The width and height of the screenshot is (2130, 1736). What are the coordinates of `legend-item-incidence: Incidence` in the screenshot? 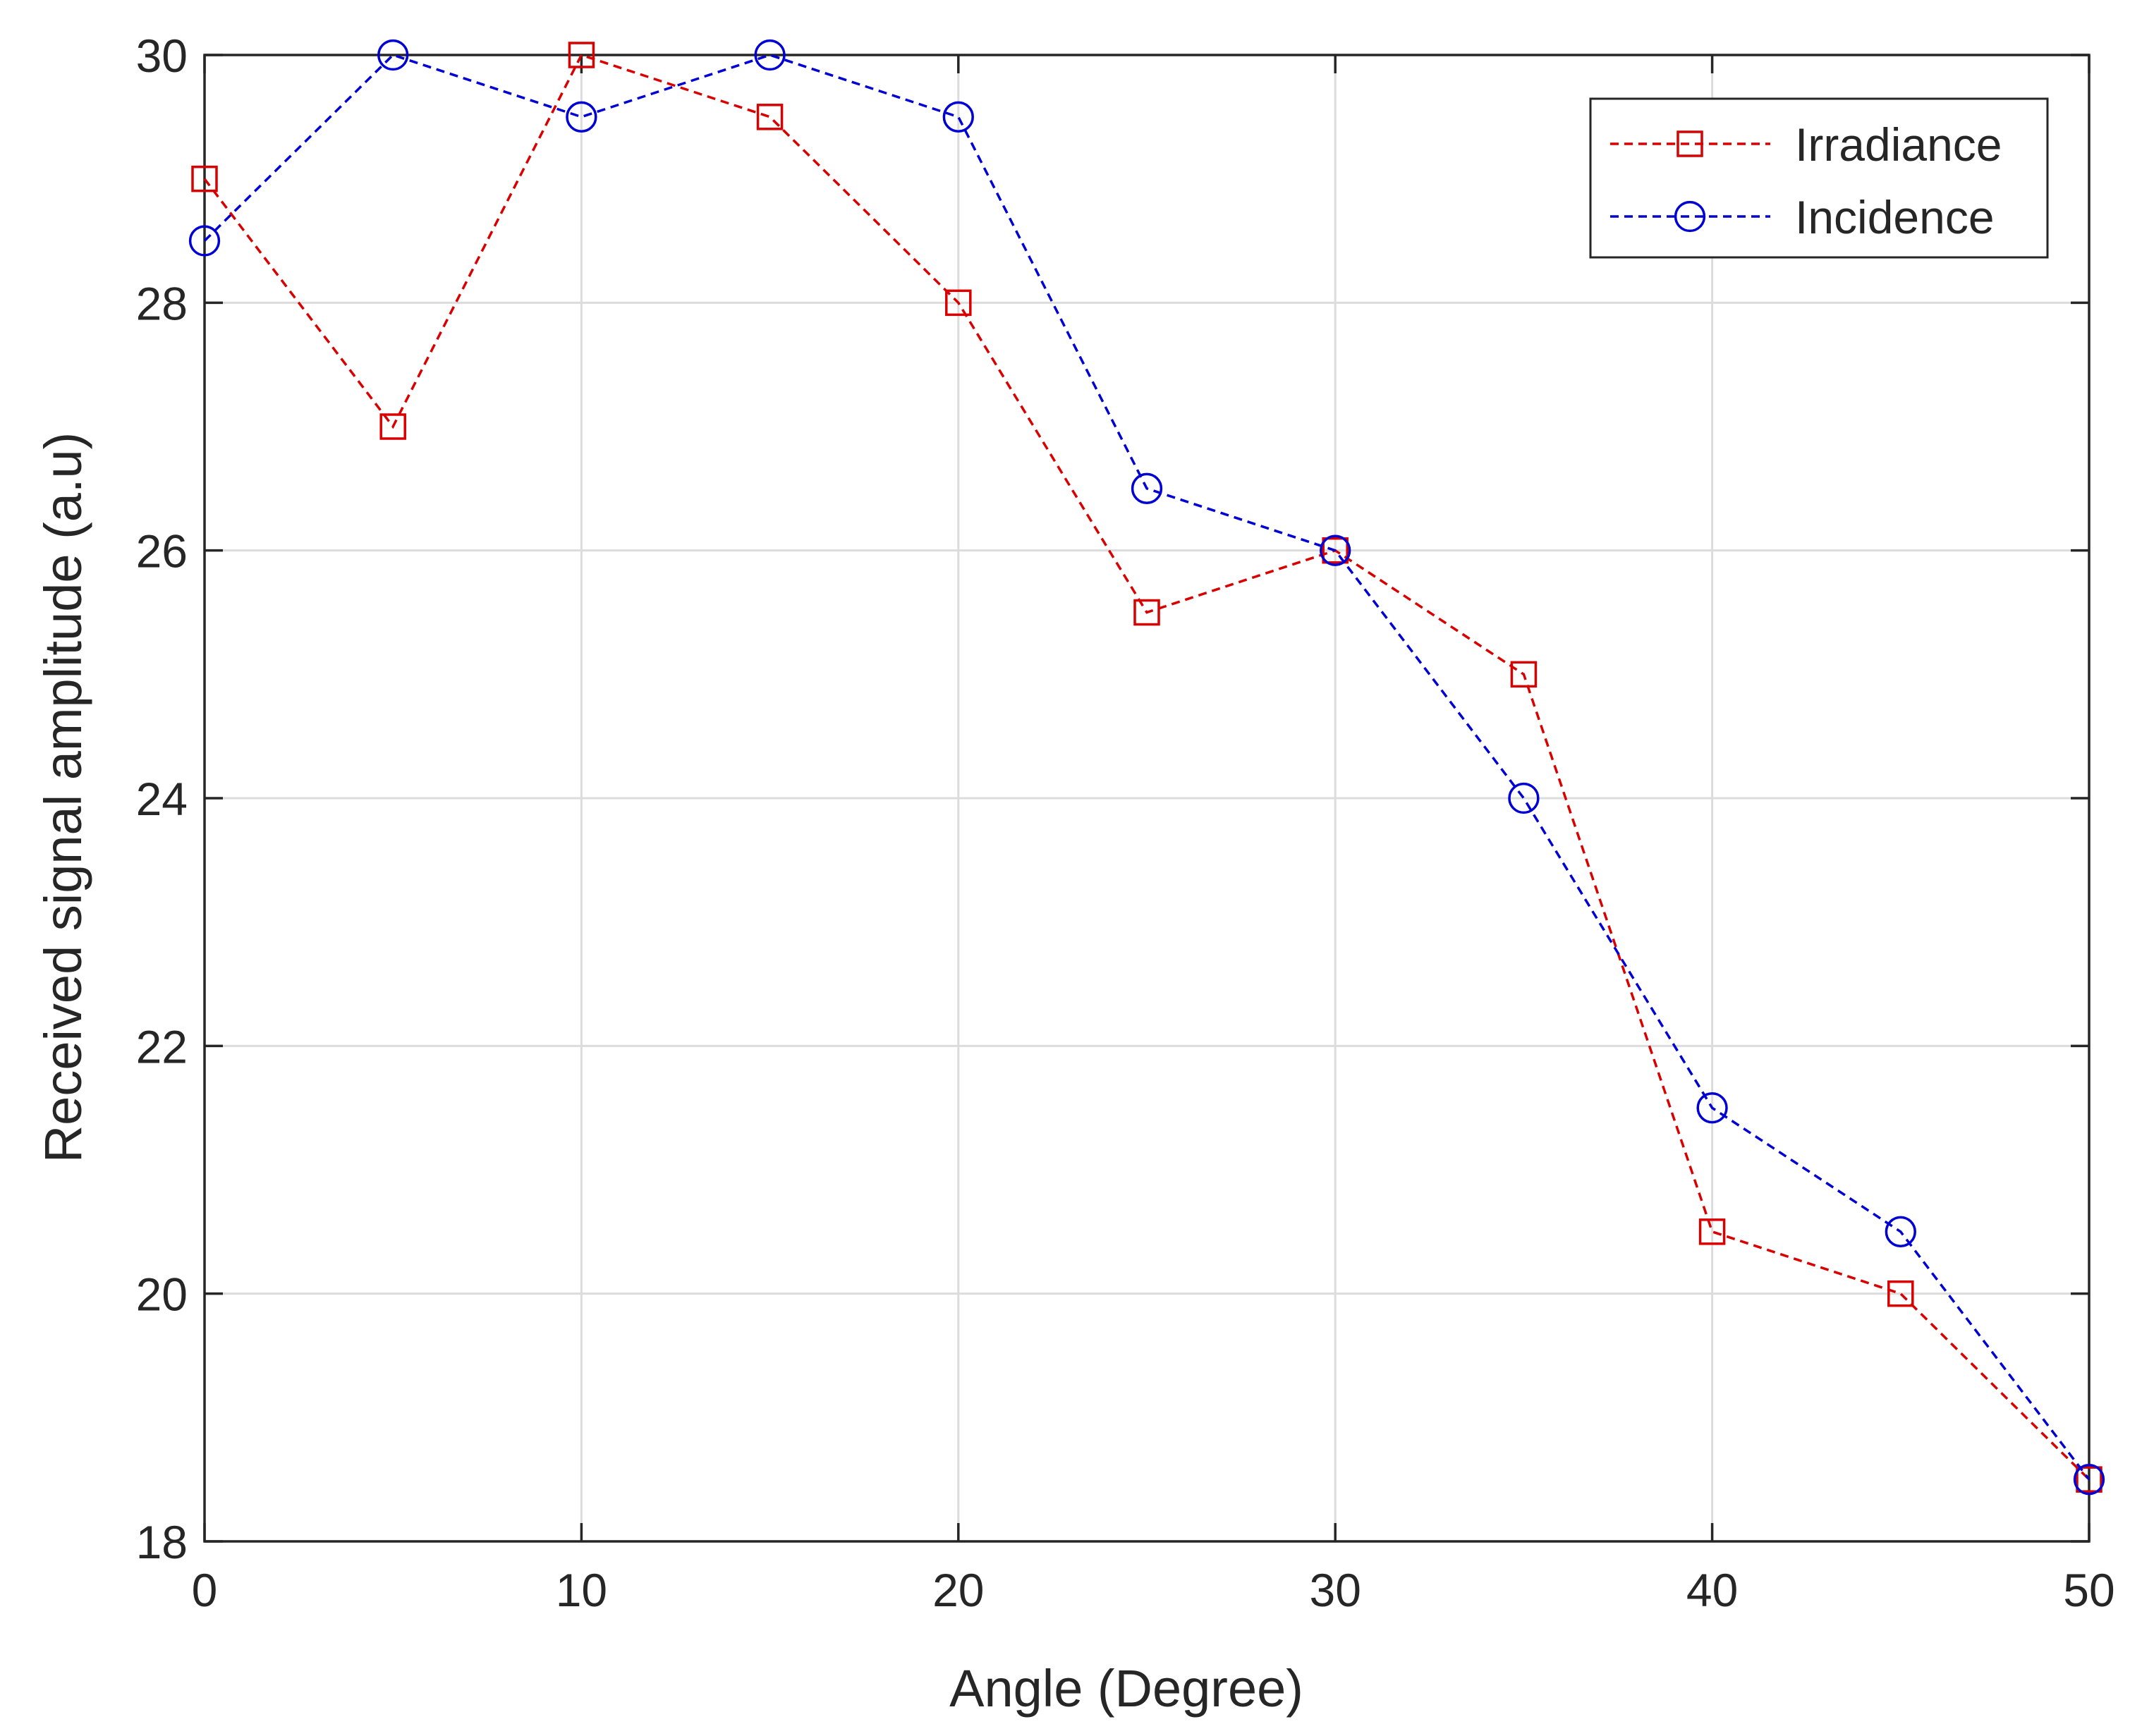 It's located at (1803, 217).